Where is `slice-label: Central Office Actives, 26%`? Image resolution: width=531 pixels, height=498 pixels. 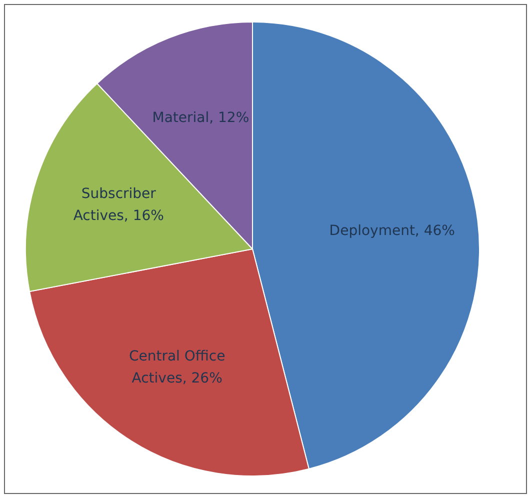
slice-label: Central Office Actives, 26% is located at coordinates (177, 367).